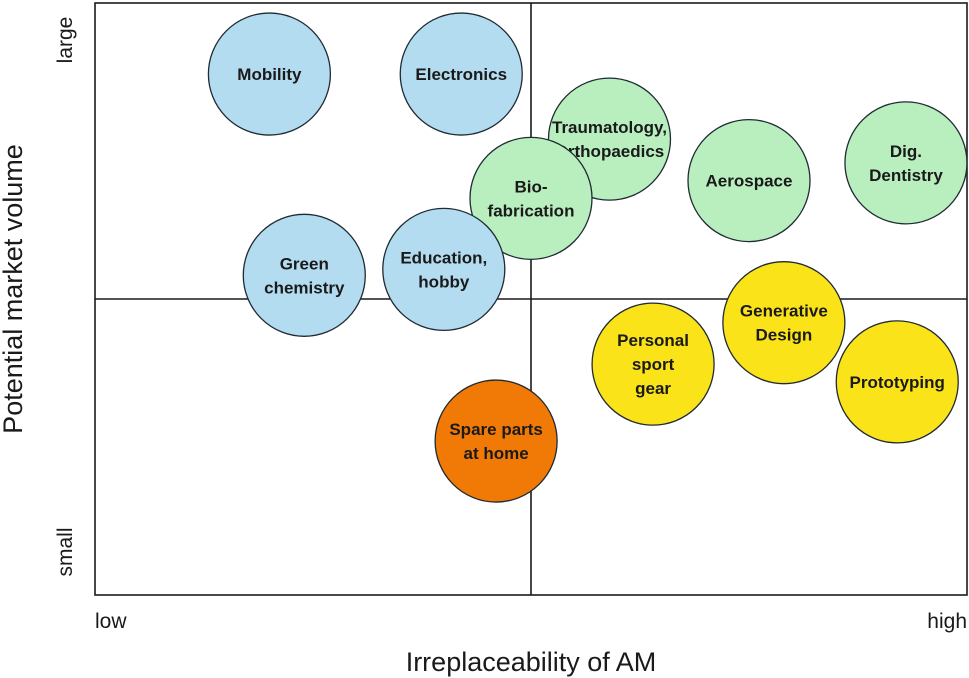  Describe the element at coordinates (609, 127) in the screenshot. I see `bubble-label: Traumatology,` at that location.